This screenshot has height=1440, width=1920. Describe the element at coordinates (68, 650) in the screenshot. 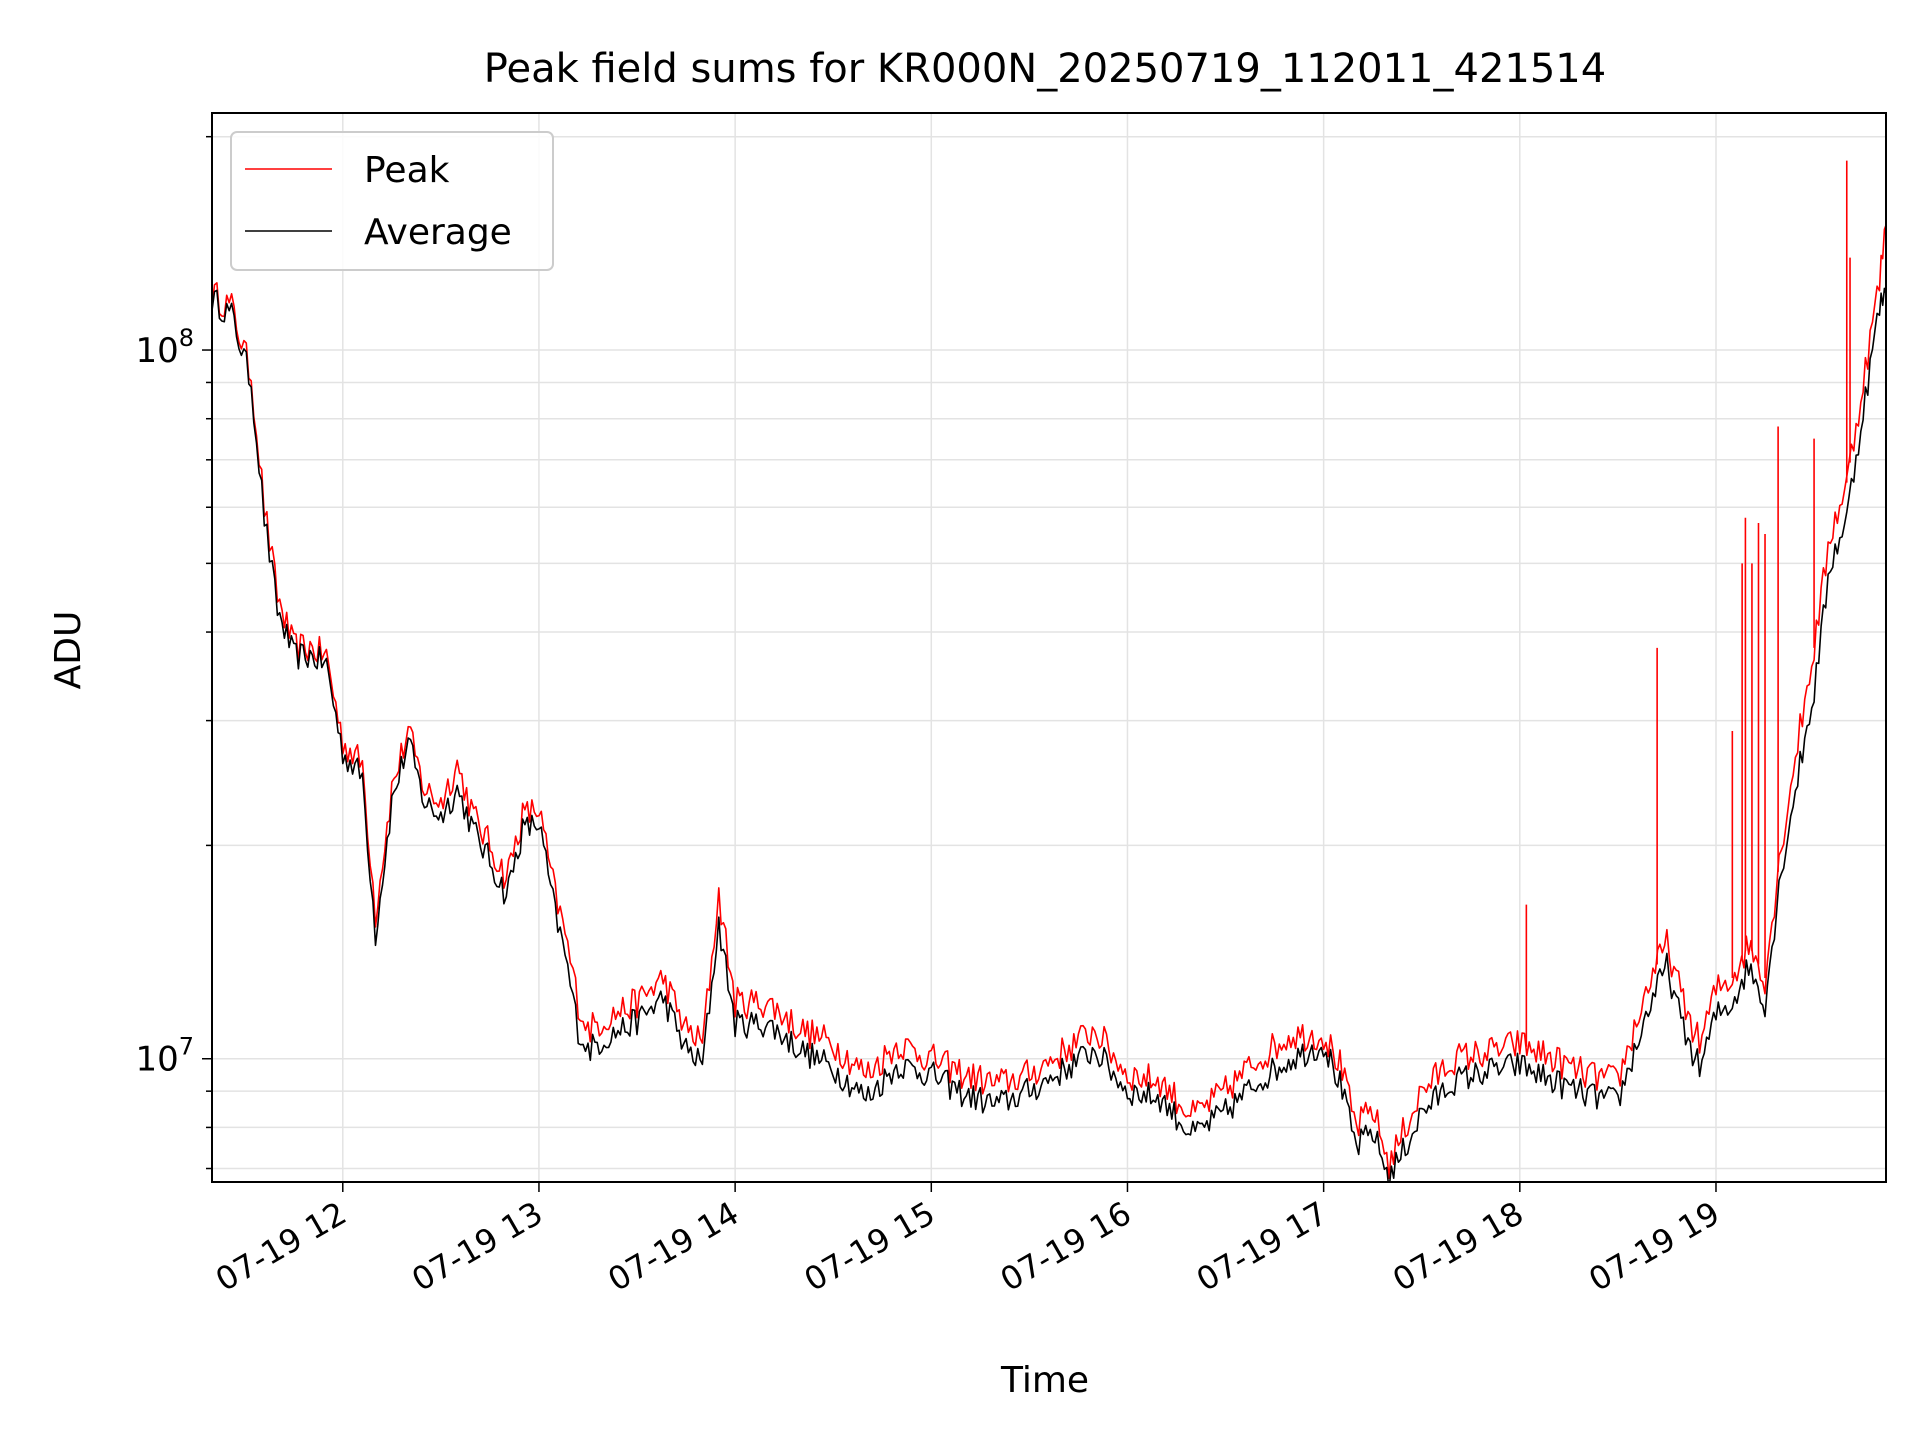

I see `y-axis-label: ADU` at that location.